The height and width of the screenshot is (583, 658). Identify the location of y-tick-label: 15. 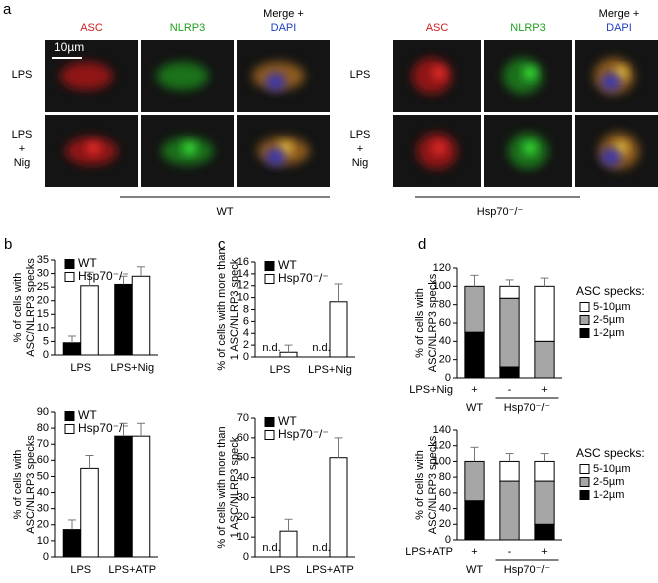
(43, 314).